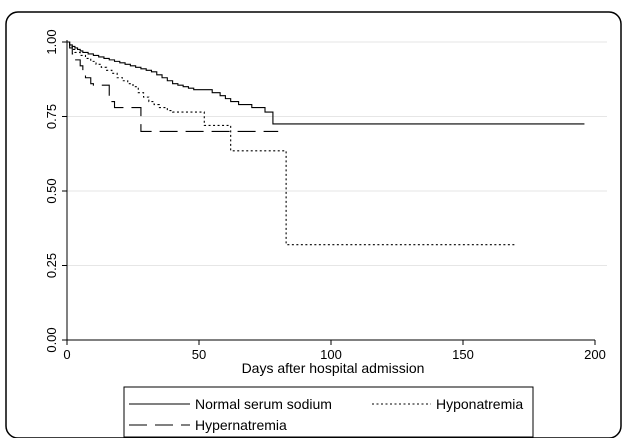 The image size is (627, 443). I want to click on legend-box, so click(328, 412).